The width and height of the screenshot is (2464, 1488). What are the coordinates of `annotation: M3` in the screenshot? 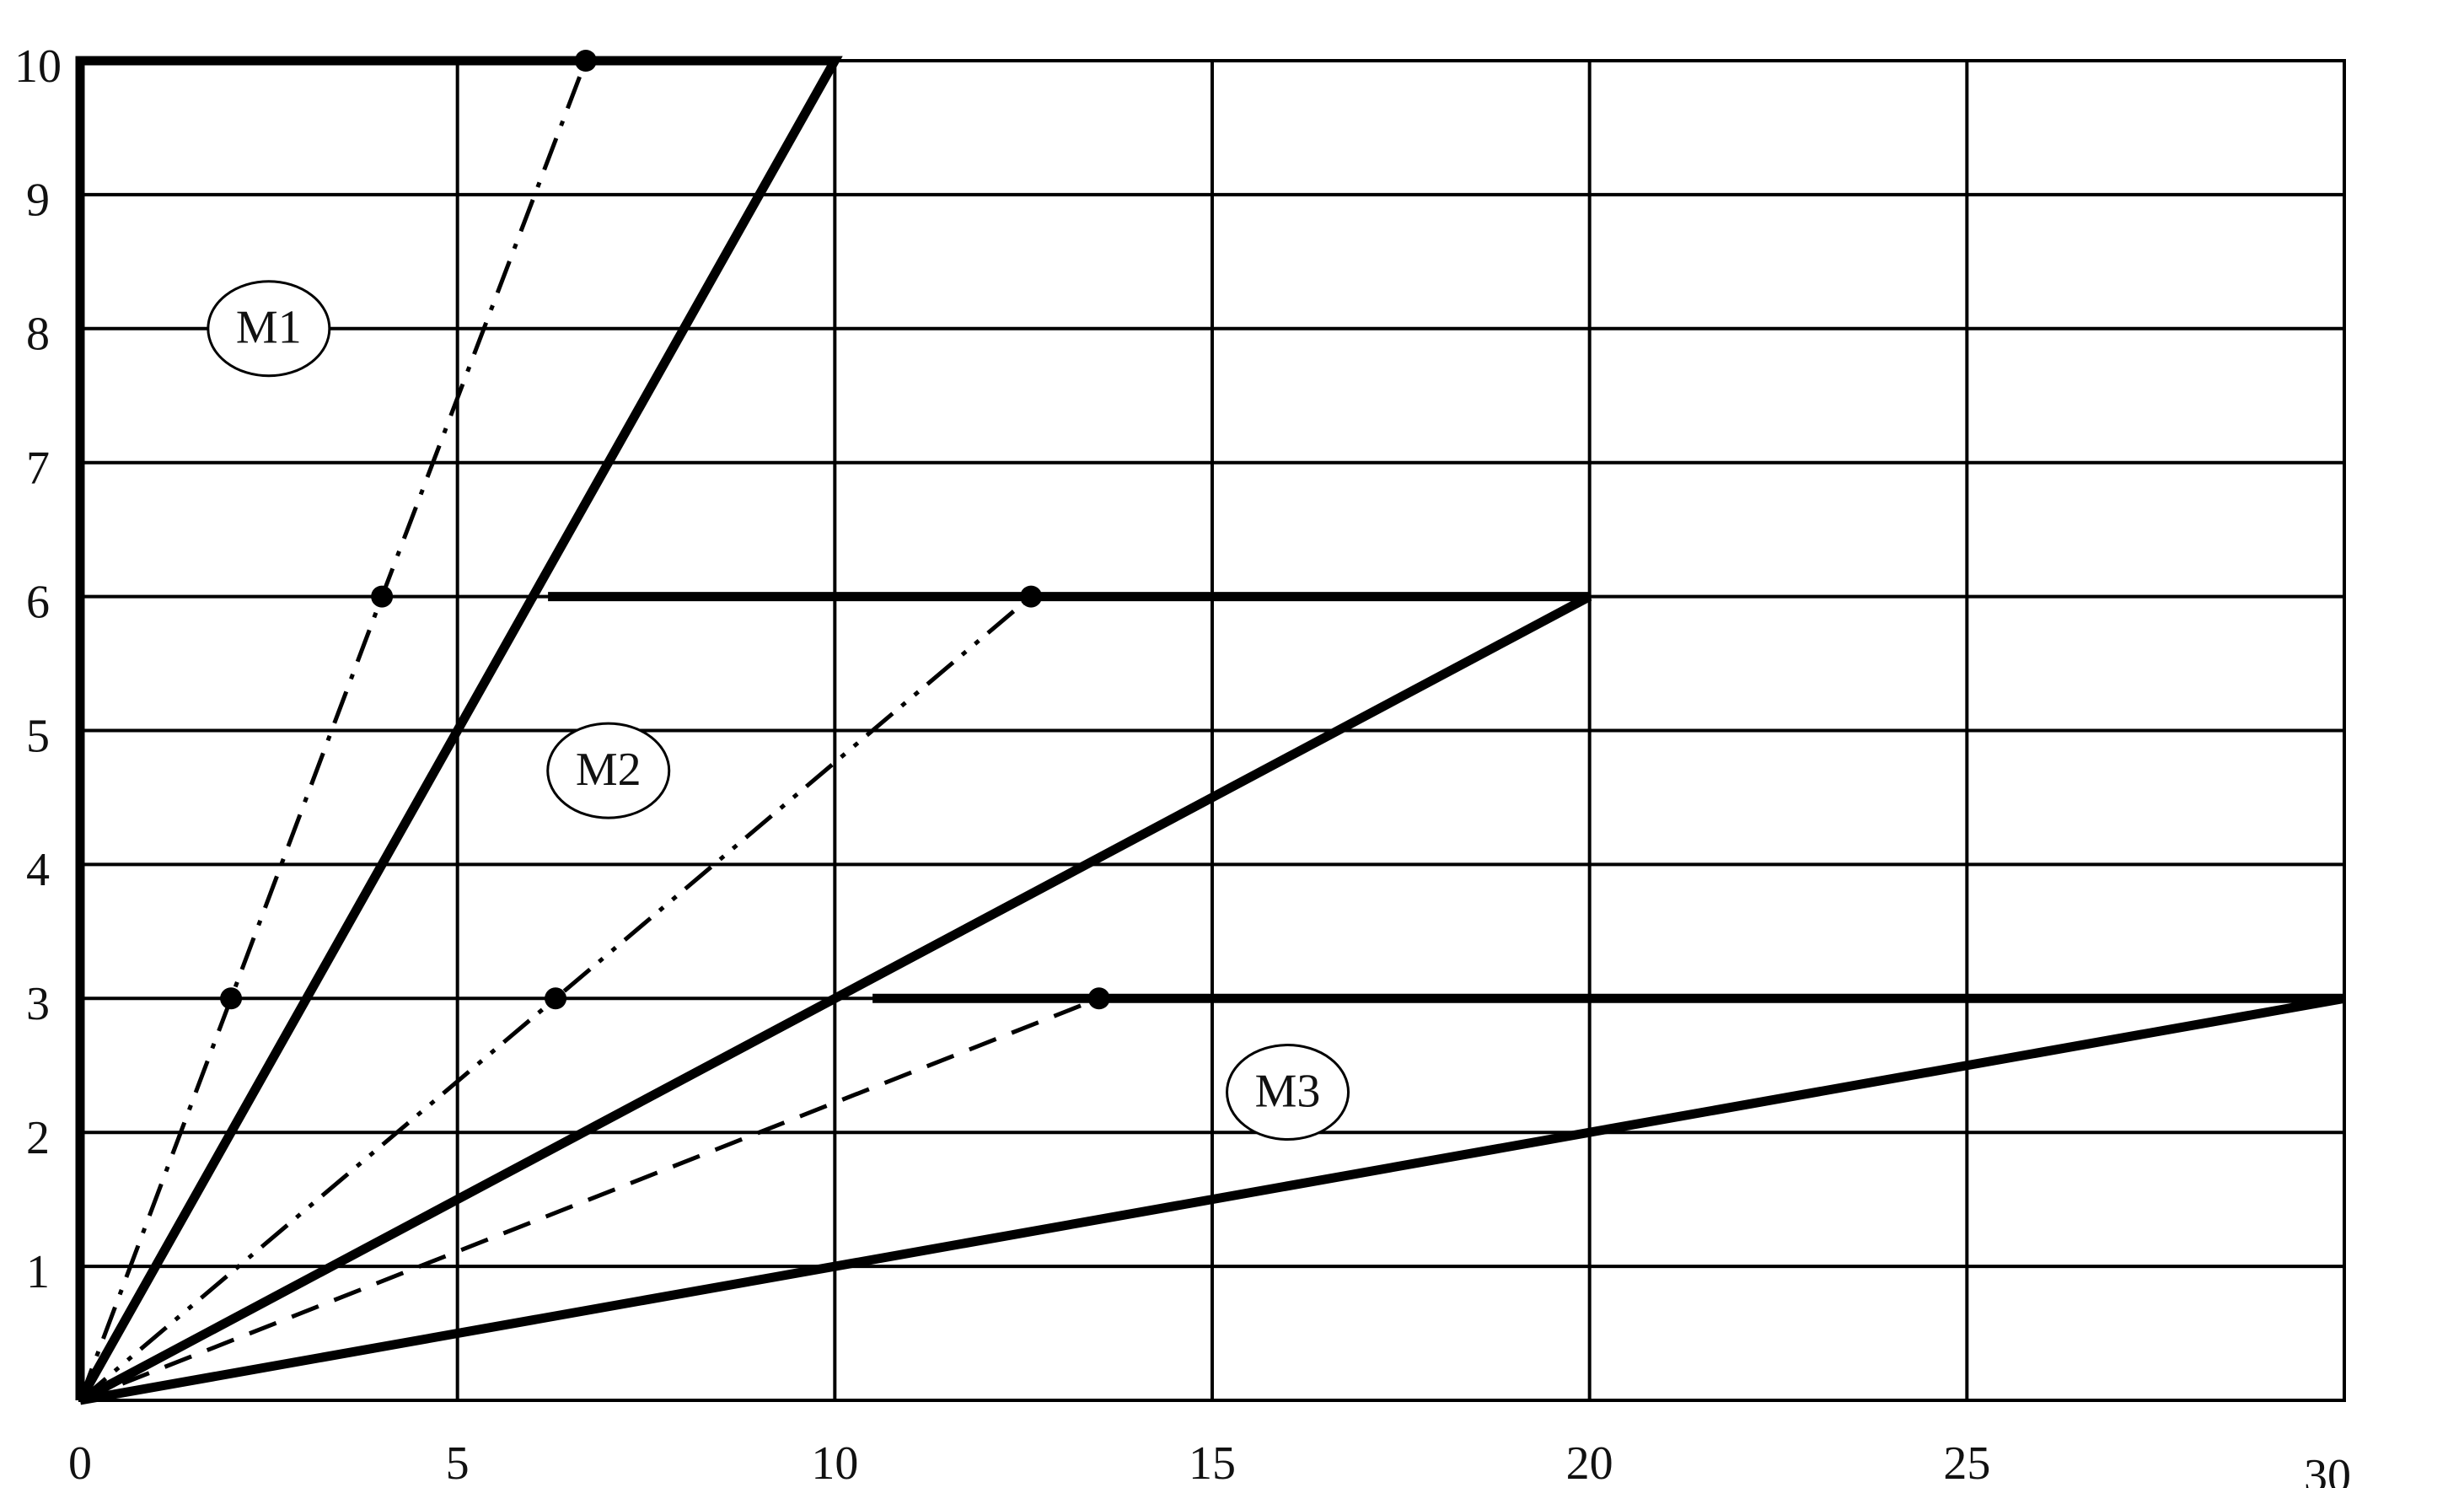 It's located at (1288, 1091).